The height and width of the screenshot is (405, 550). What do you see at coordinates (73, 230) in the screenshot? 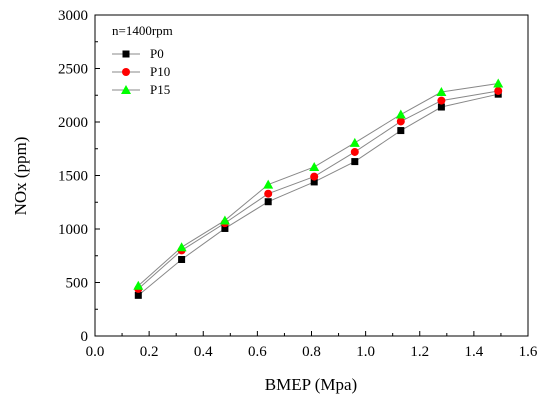
I see `y-tick-label: 1000` at bounding box center [73, 230].